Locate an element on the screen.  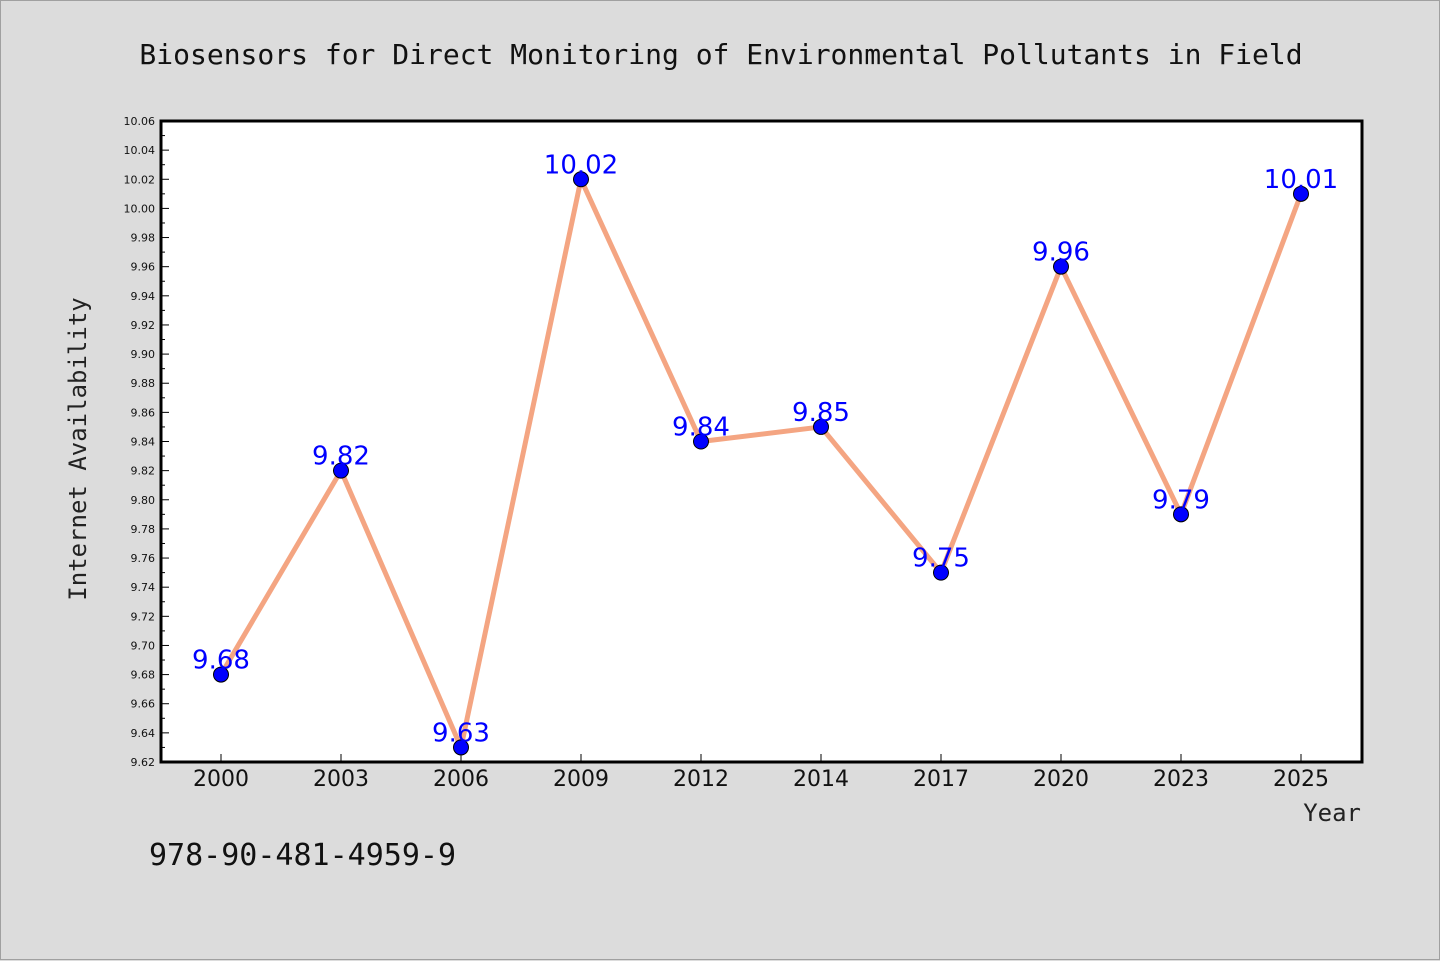
y-tick-label: 10.06 is located at coordinates (140, 121).